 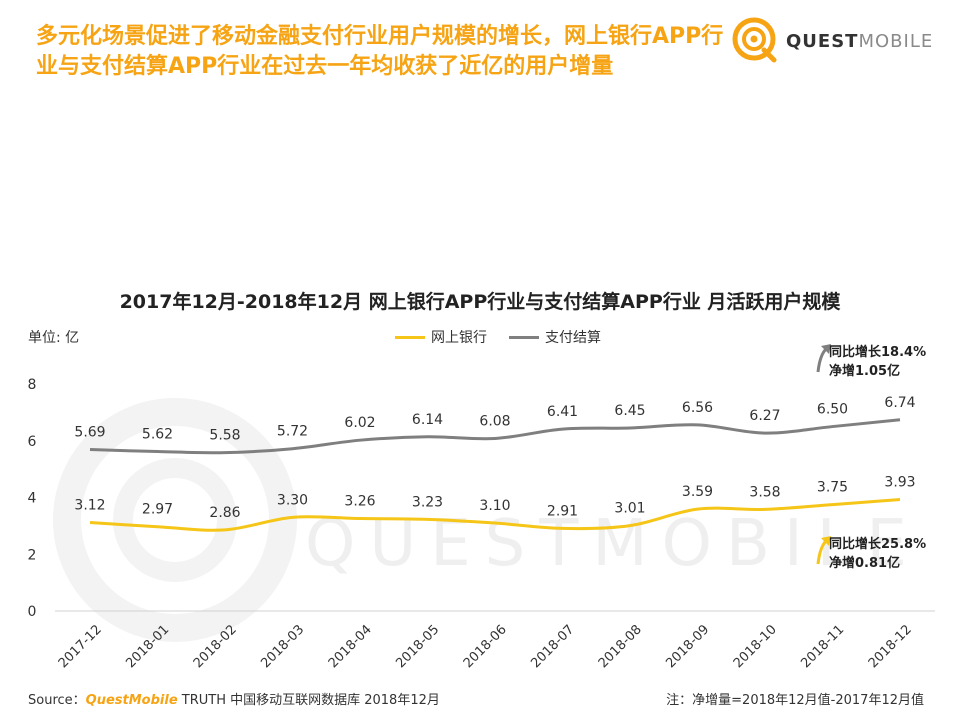 What do you see at coordinates (89, 433) in the screenshot?
I see `data-label-pay: 5.69` at bounding box center [89, 433].